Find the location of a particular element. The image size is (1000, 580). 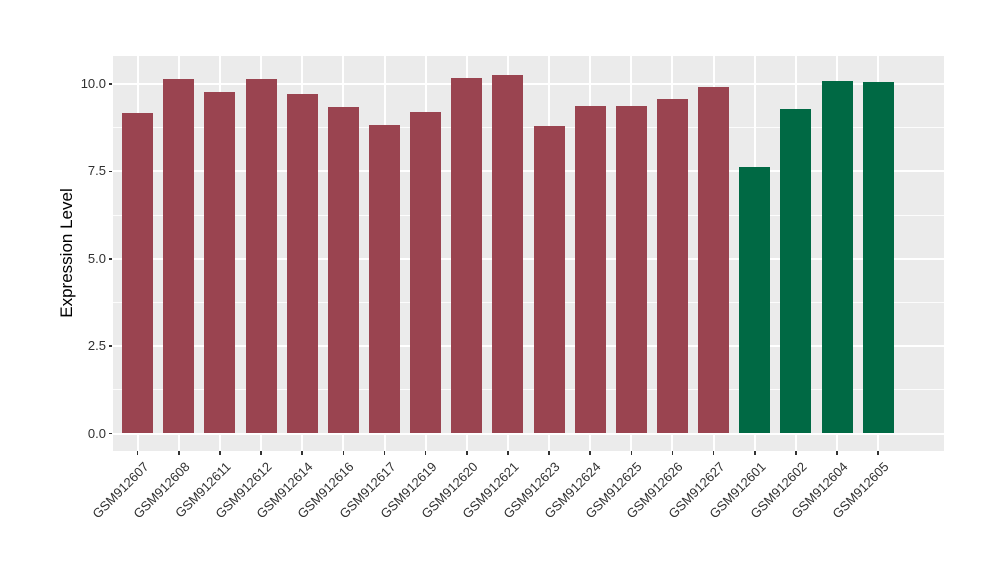

y-tick-label: 10.0 is located at coordinates (93, 83).